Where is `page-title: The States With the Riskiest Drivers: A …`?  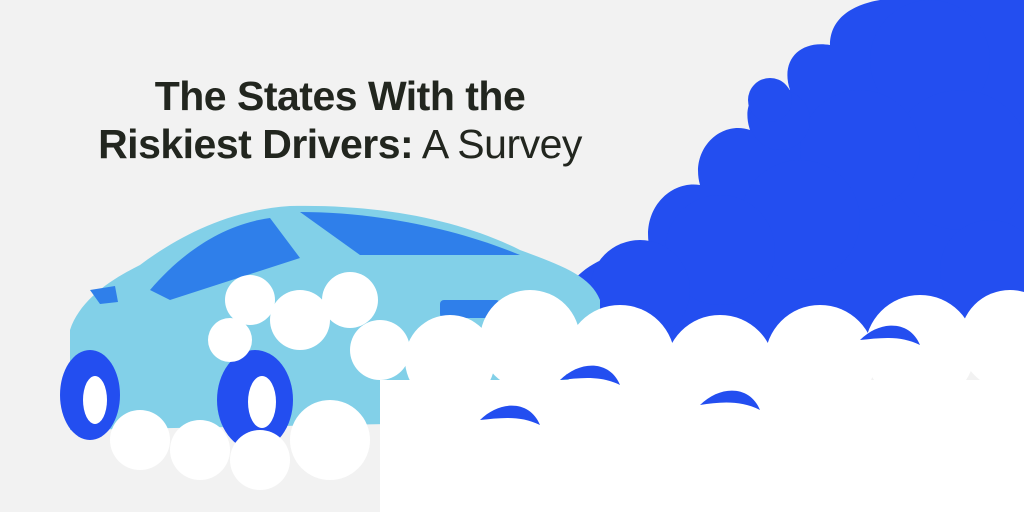
page-title: The States With the Riskiest Drivers: A … is located at coordinates (340, 120).